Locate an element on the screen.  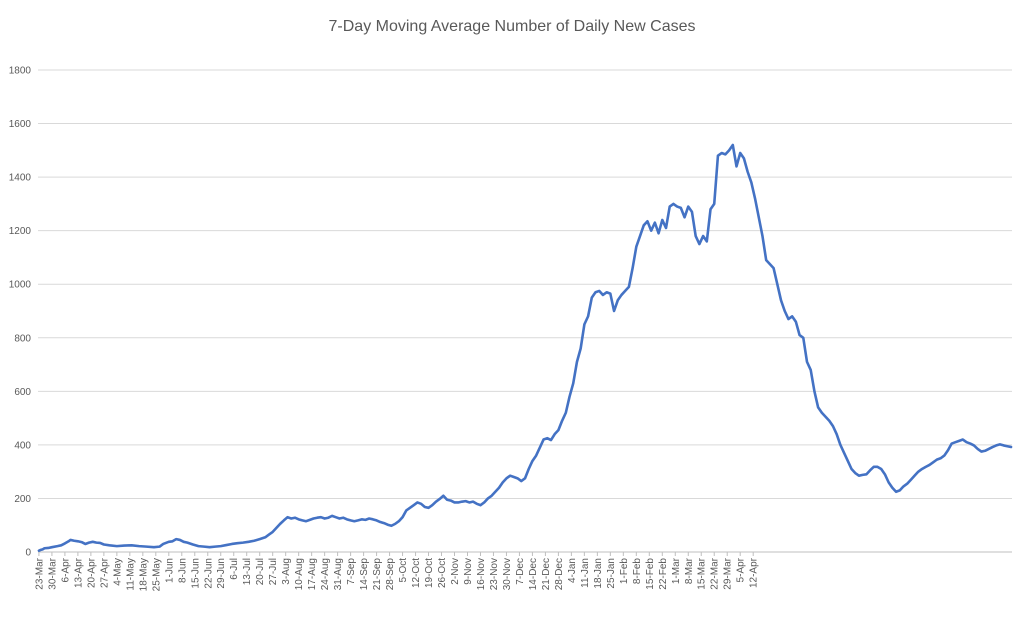
x-tick-label: 14-Sep is located at coordinates (364, 574).